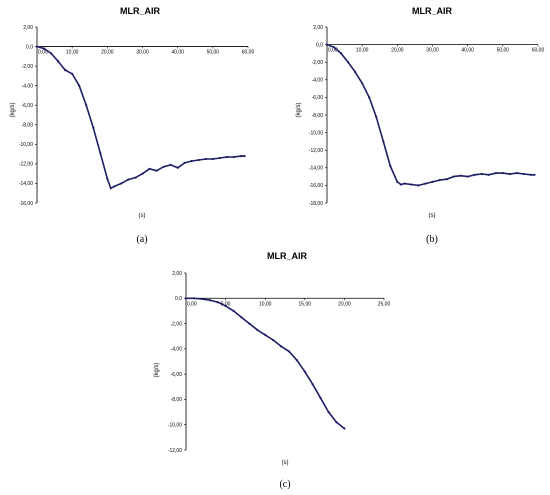  I want to click on chart-b-ytick-label: -16,00, so click(316, 186).